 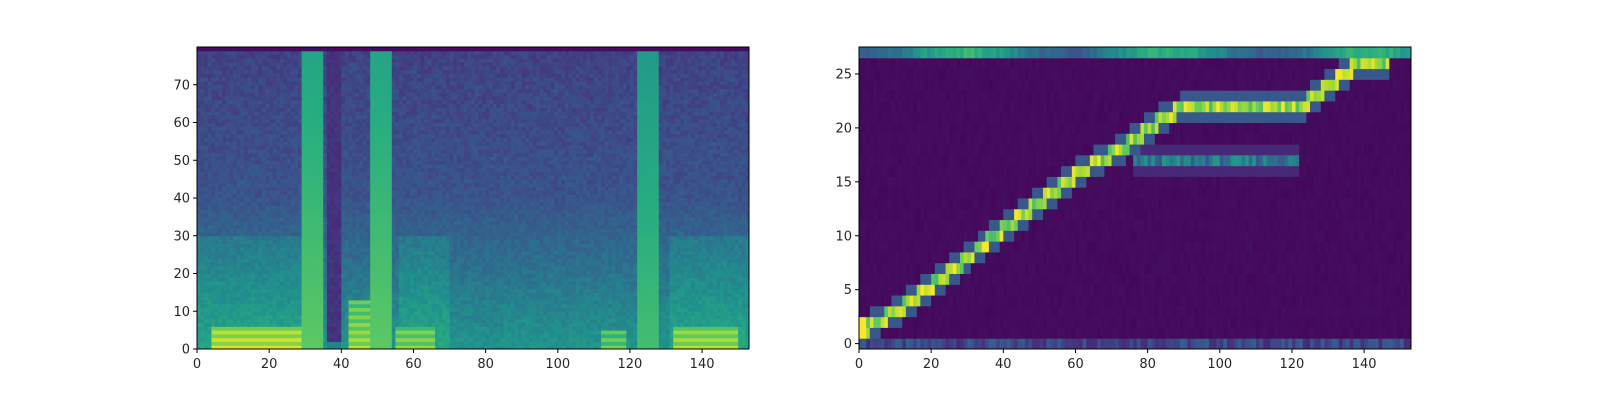 What do you see at coordinates (181, 161) in the screenshot?
I see `y-tick-label: 50` at bounding box center [181, 161].